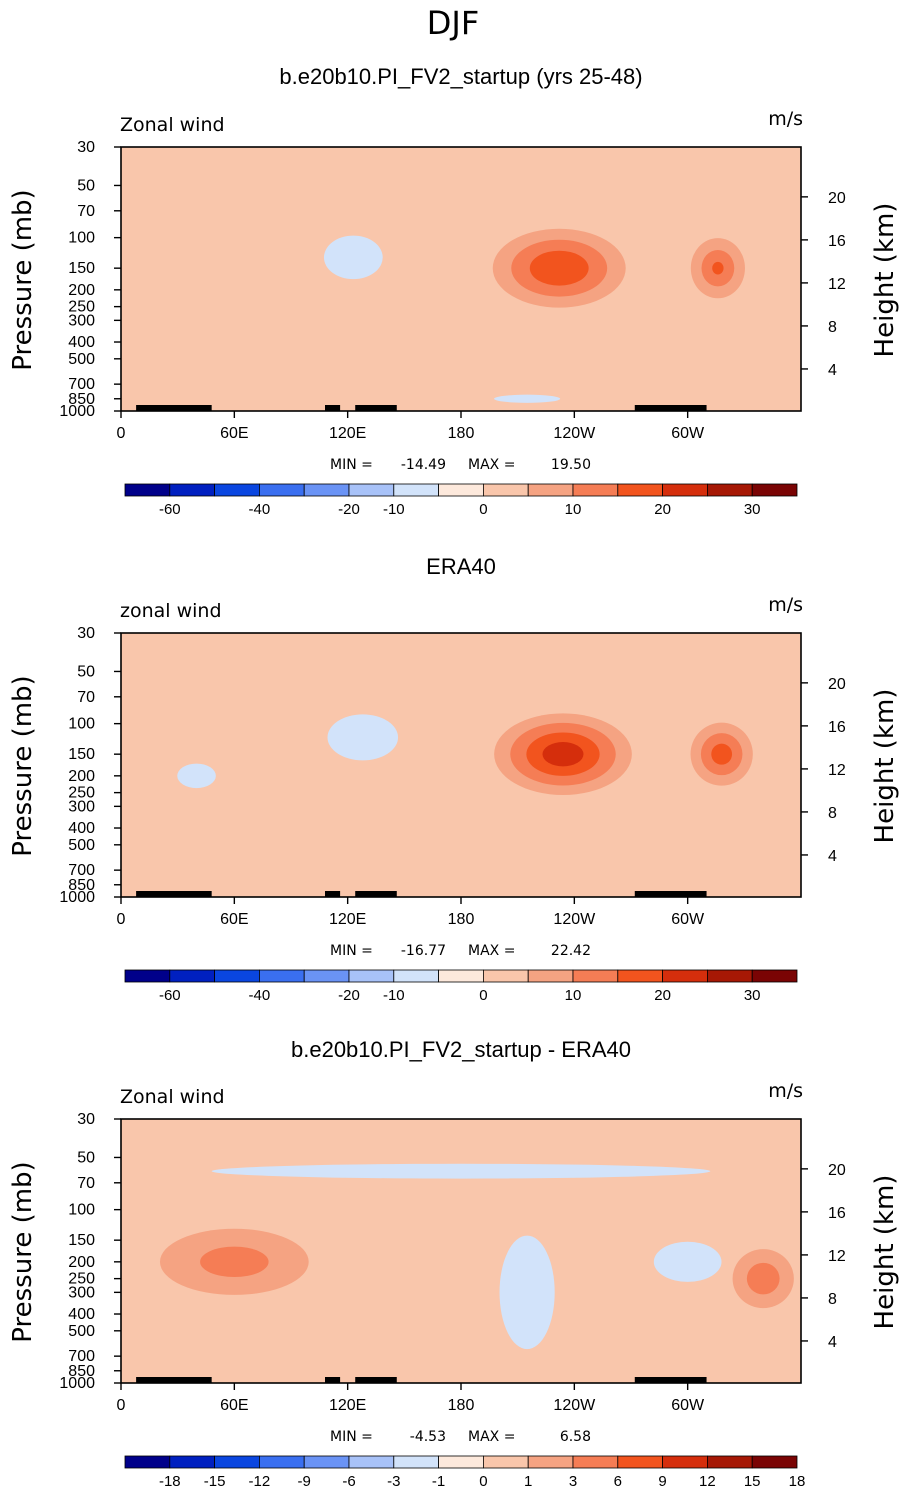 The height and width of the screenshot is (1493, 907). Describe the element at coordinates (575, 1437) in the screenshot. I see `stats-max-value: 6.58` at that location.